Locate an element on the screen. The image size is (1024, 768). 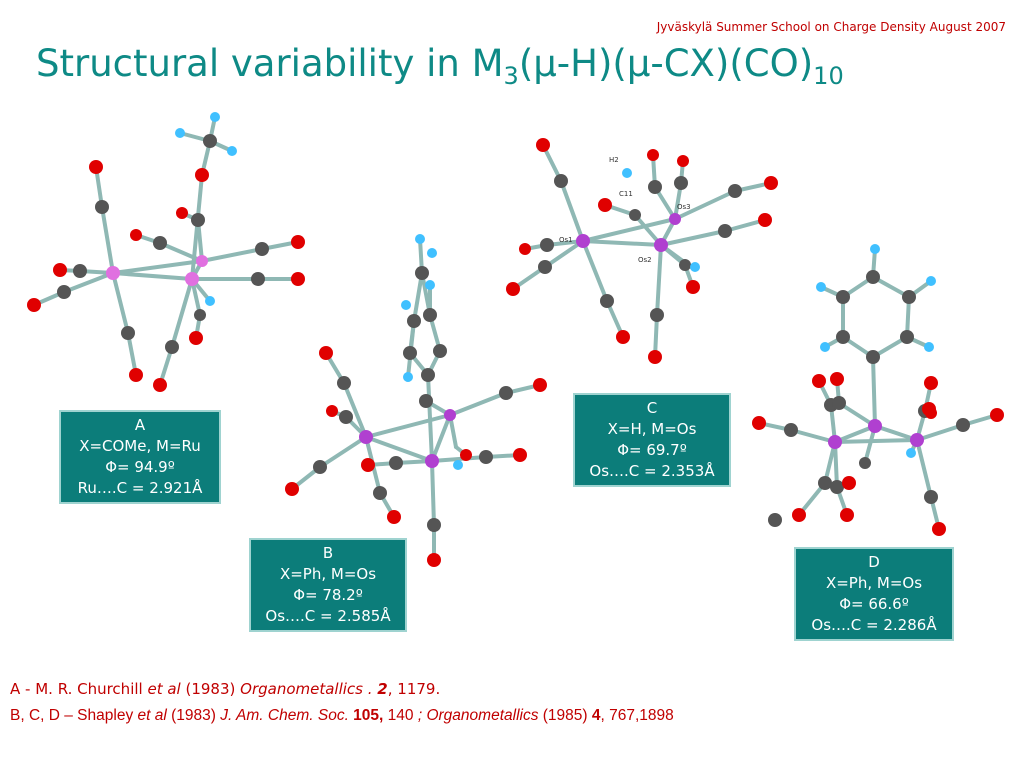
molecule-d is located at coordinates (878, 390).